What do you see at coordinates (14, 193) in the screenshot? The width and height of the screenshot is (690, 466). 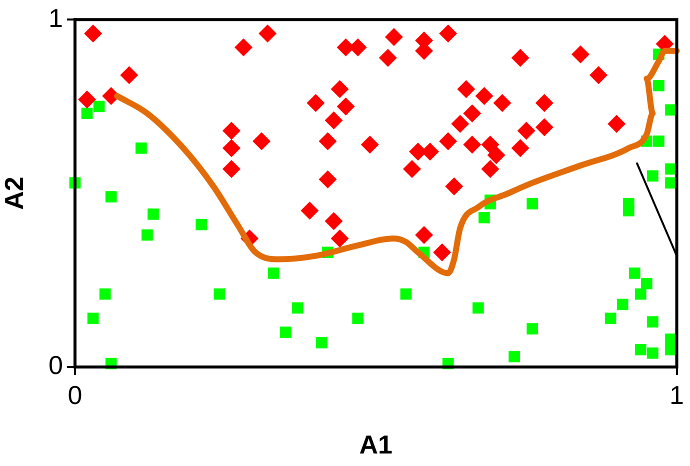 I see `y-axis-title: A2` at bounding box center [14, 193].